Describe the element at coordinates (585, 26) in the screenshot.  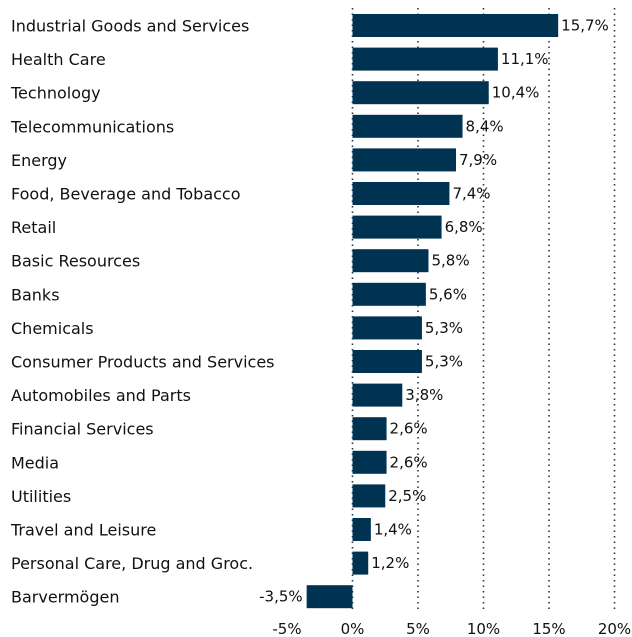
I see `value-label: 15,7%` at that location.